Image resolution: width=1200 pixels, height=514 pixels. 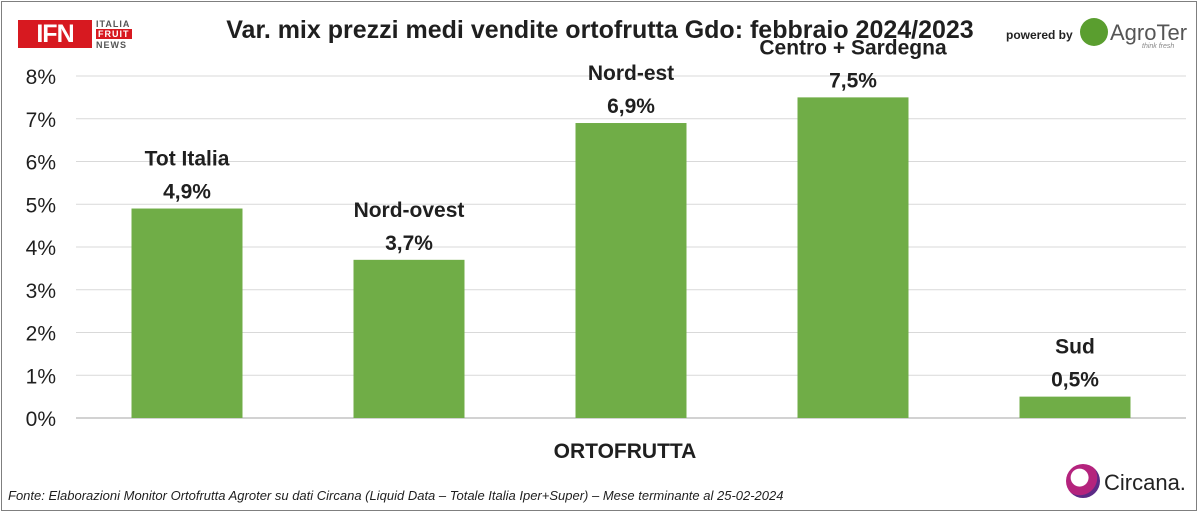 What do you see at coordinates (55, 34) in the screenshot?
I see `ifn-logo-main: IFN` at bounding box center [55, 34].